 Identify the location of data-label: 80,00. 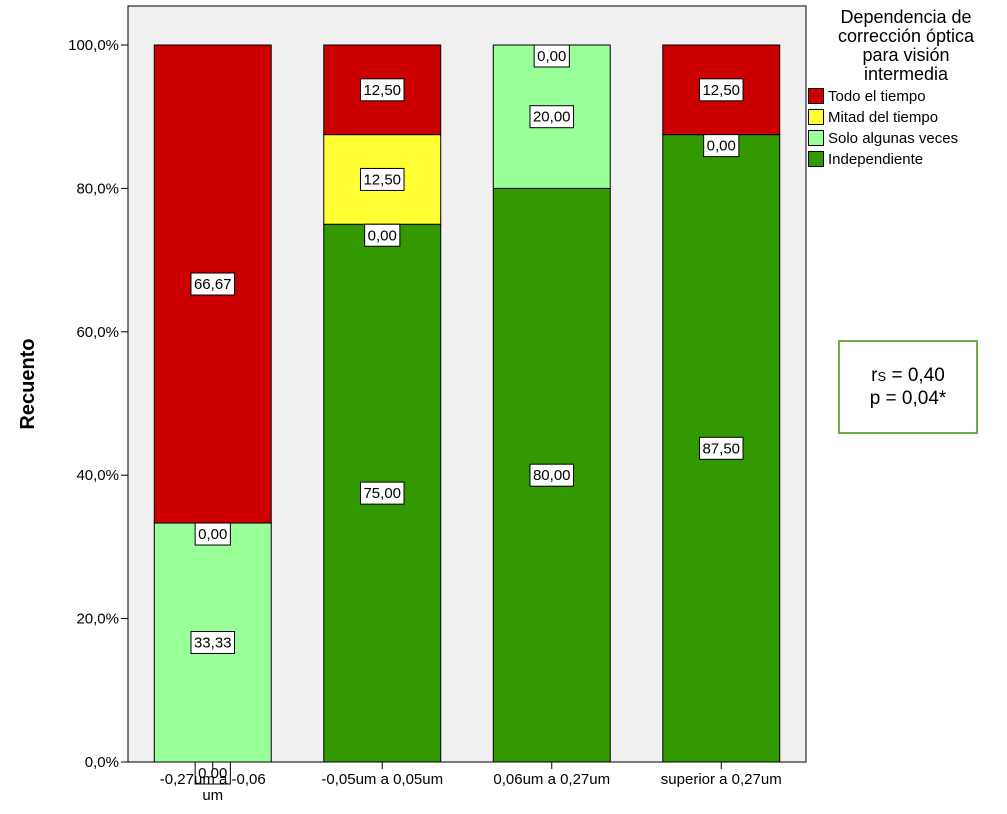
(552, 475).